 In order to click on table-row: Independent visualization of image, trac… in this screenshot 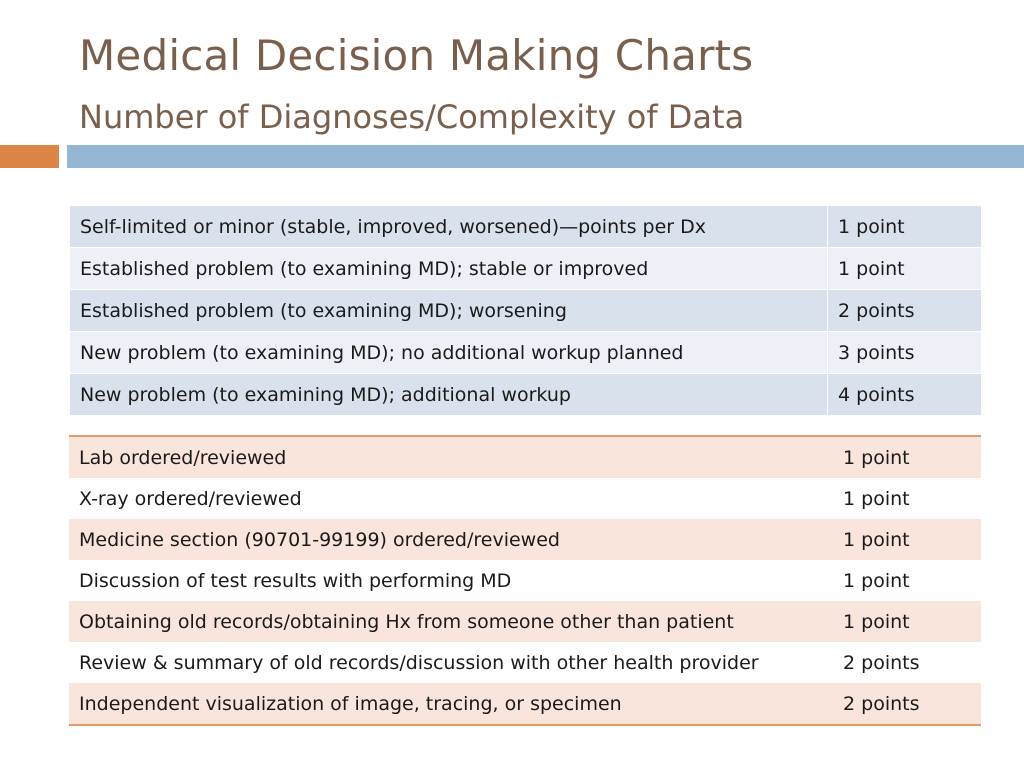, I will do `click(525, 704)`.